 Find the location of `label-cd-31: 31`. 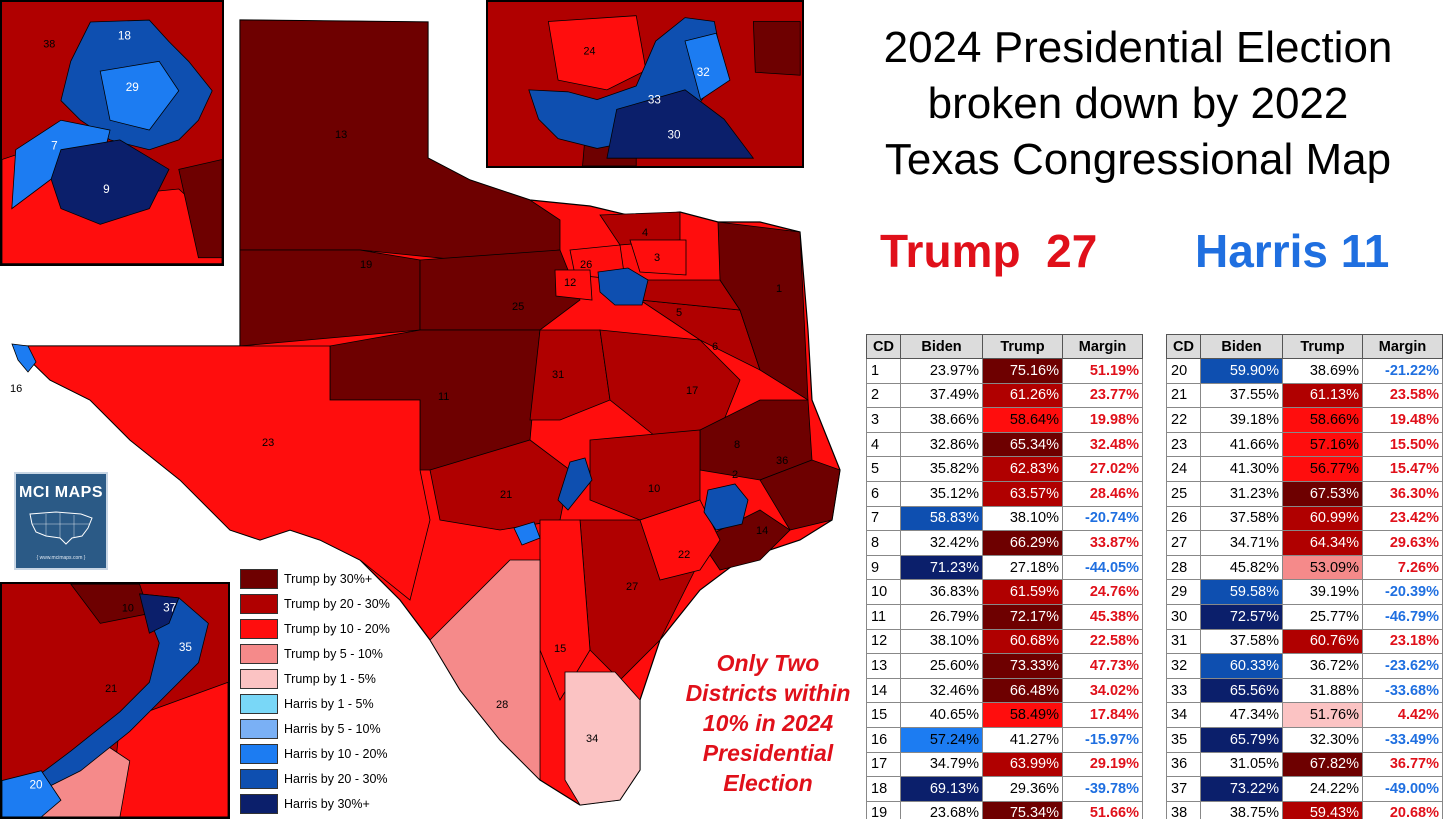

label-cd-31: 31 is located at coordinates (558, 375).